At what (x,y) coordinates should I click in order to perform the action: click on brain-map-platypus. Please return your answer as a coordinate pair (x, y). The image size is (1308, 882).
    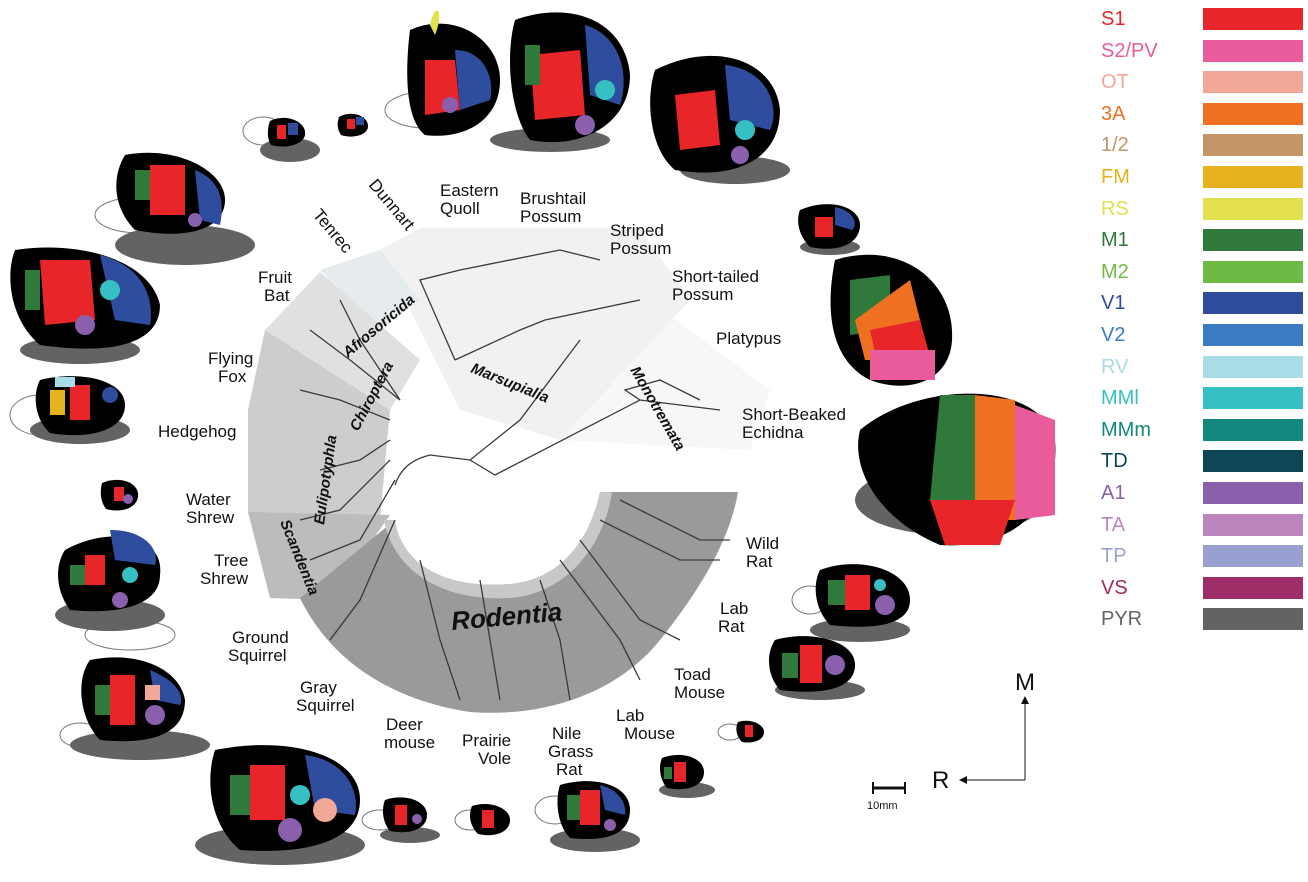
    Looking at the image, I should click on (891, 320).